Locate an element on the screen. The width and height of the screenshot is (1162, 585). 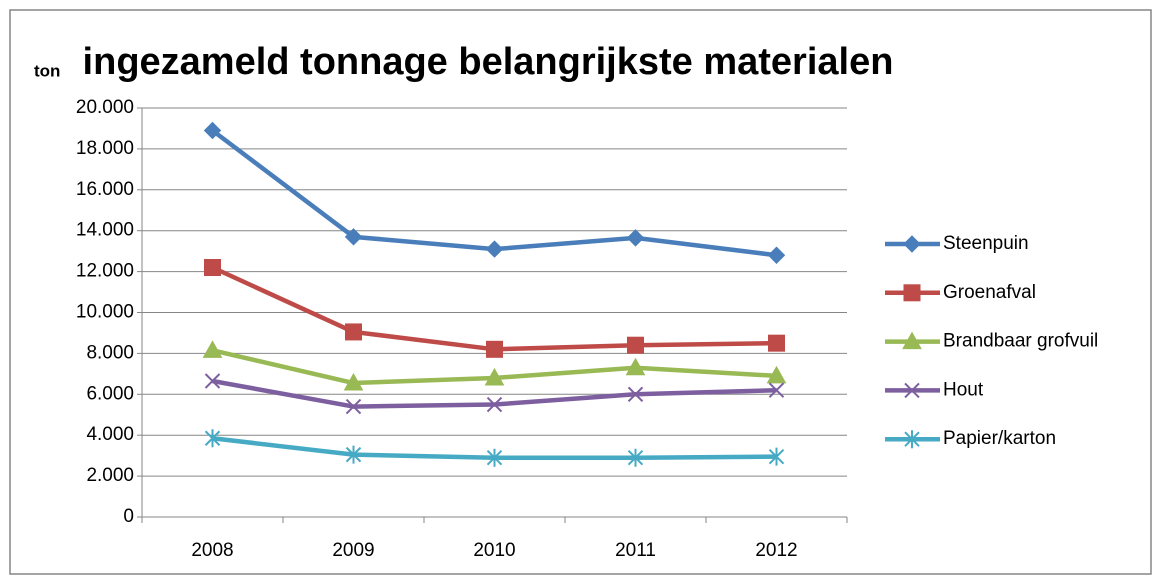
x-tick-label: 2011 is located at coordinates (635, 550).